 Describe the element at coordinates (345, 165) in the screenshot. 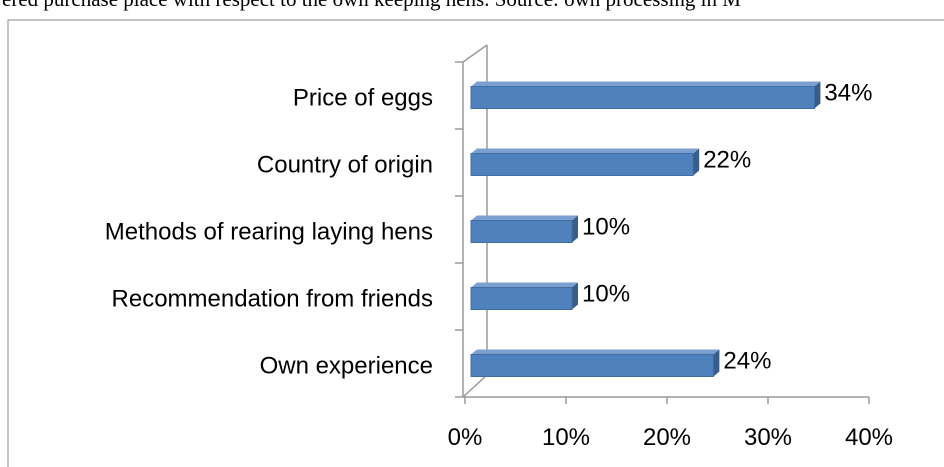

I see `y-tick-label: Country of origin` at that location.